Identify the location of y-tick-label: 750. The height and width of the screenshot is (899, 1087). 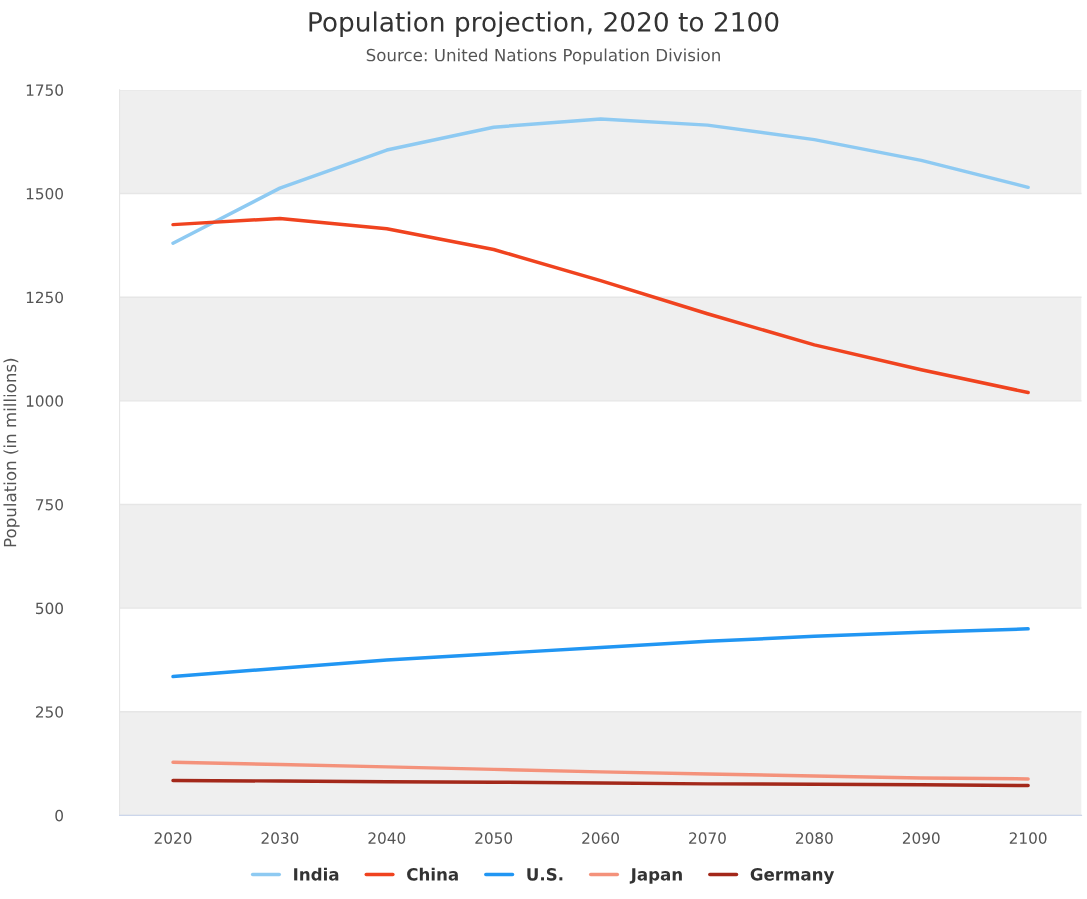
(49, 504).